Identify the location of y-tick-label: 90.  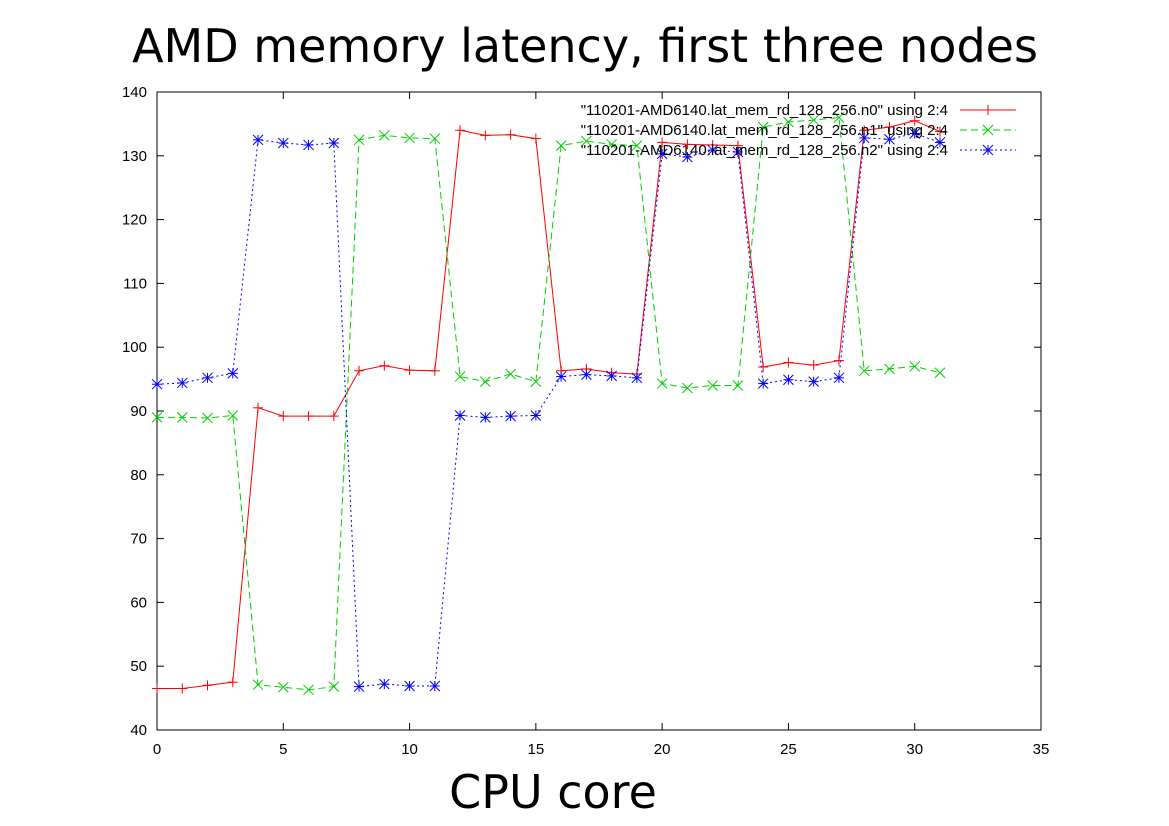
(138, 411).